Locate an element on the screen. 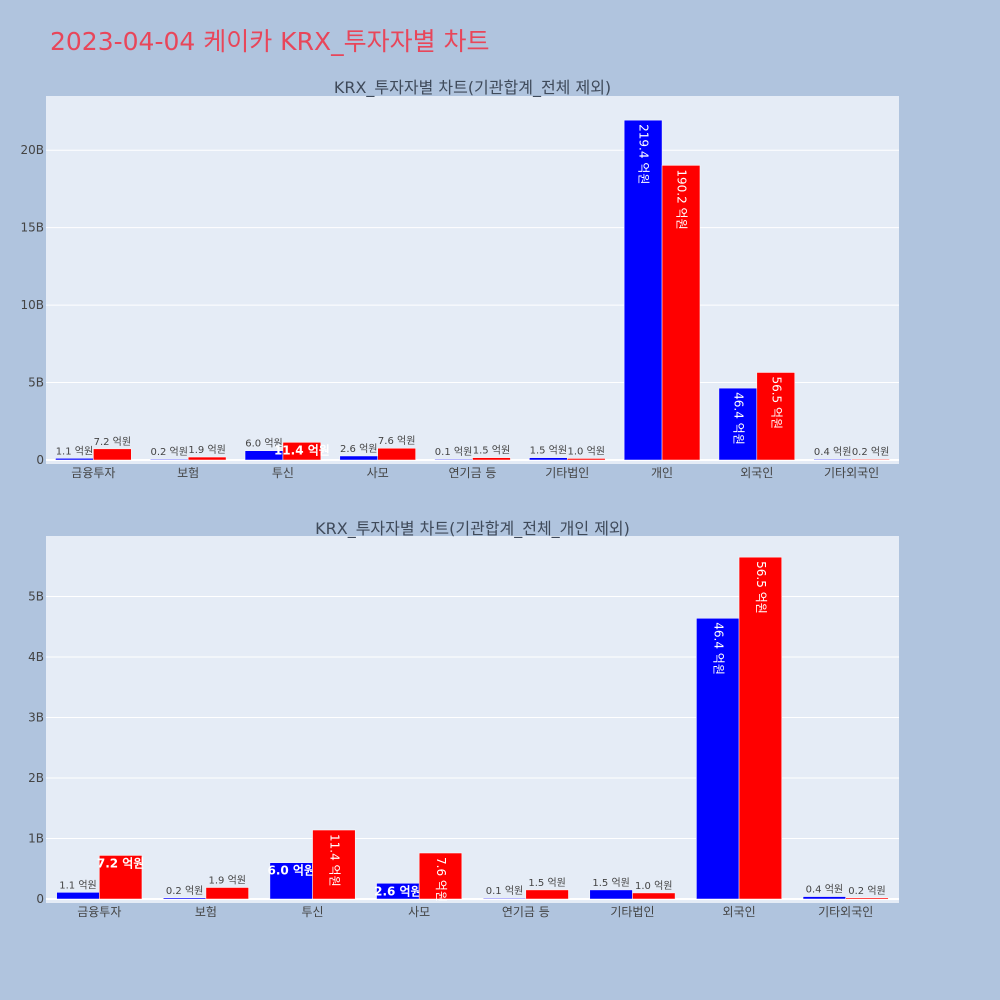  bar-label: 219.4 억원 is located at coordinates (644, 154).